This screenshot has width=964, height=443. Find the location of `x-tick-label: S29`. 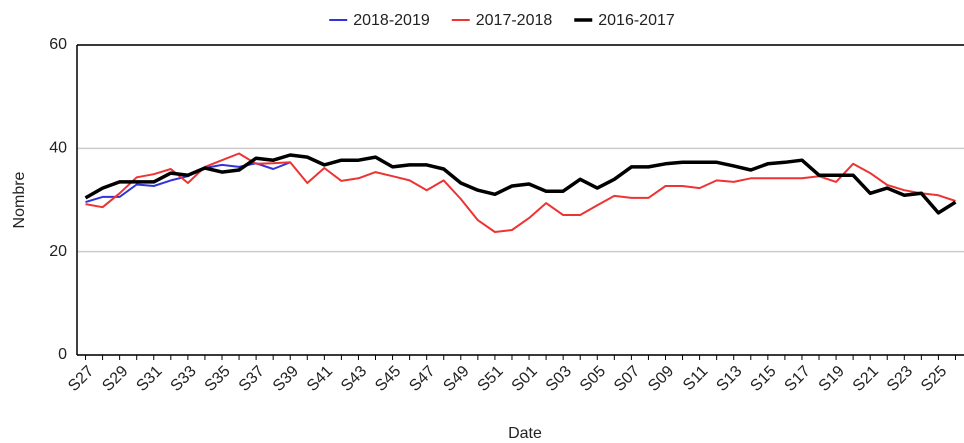

x-tick-label: S29 is located at coordinates (115, 379).